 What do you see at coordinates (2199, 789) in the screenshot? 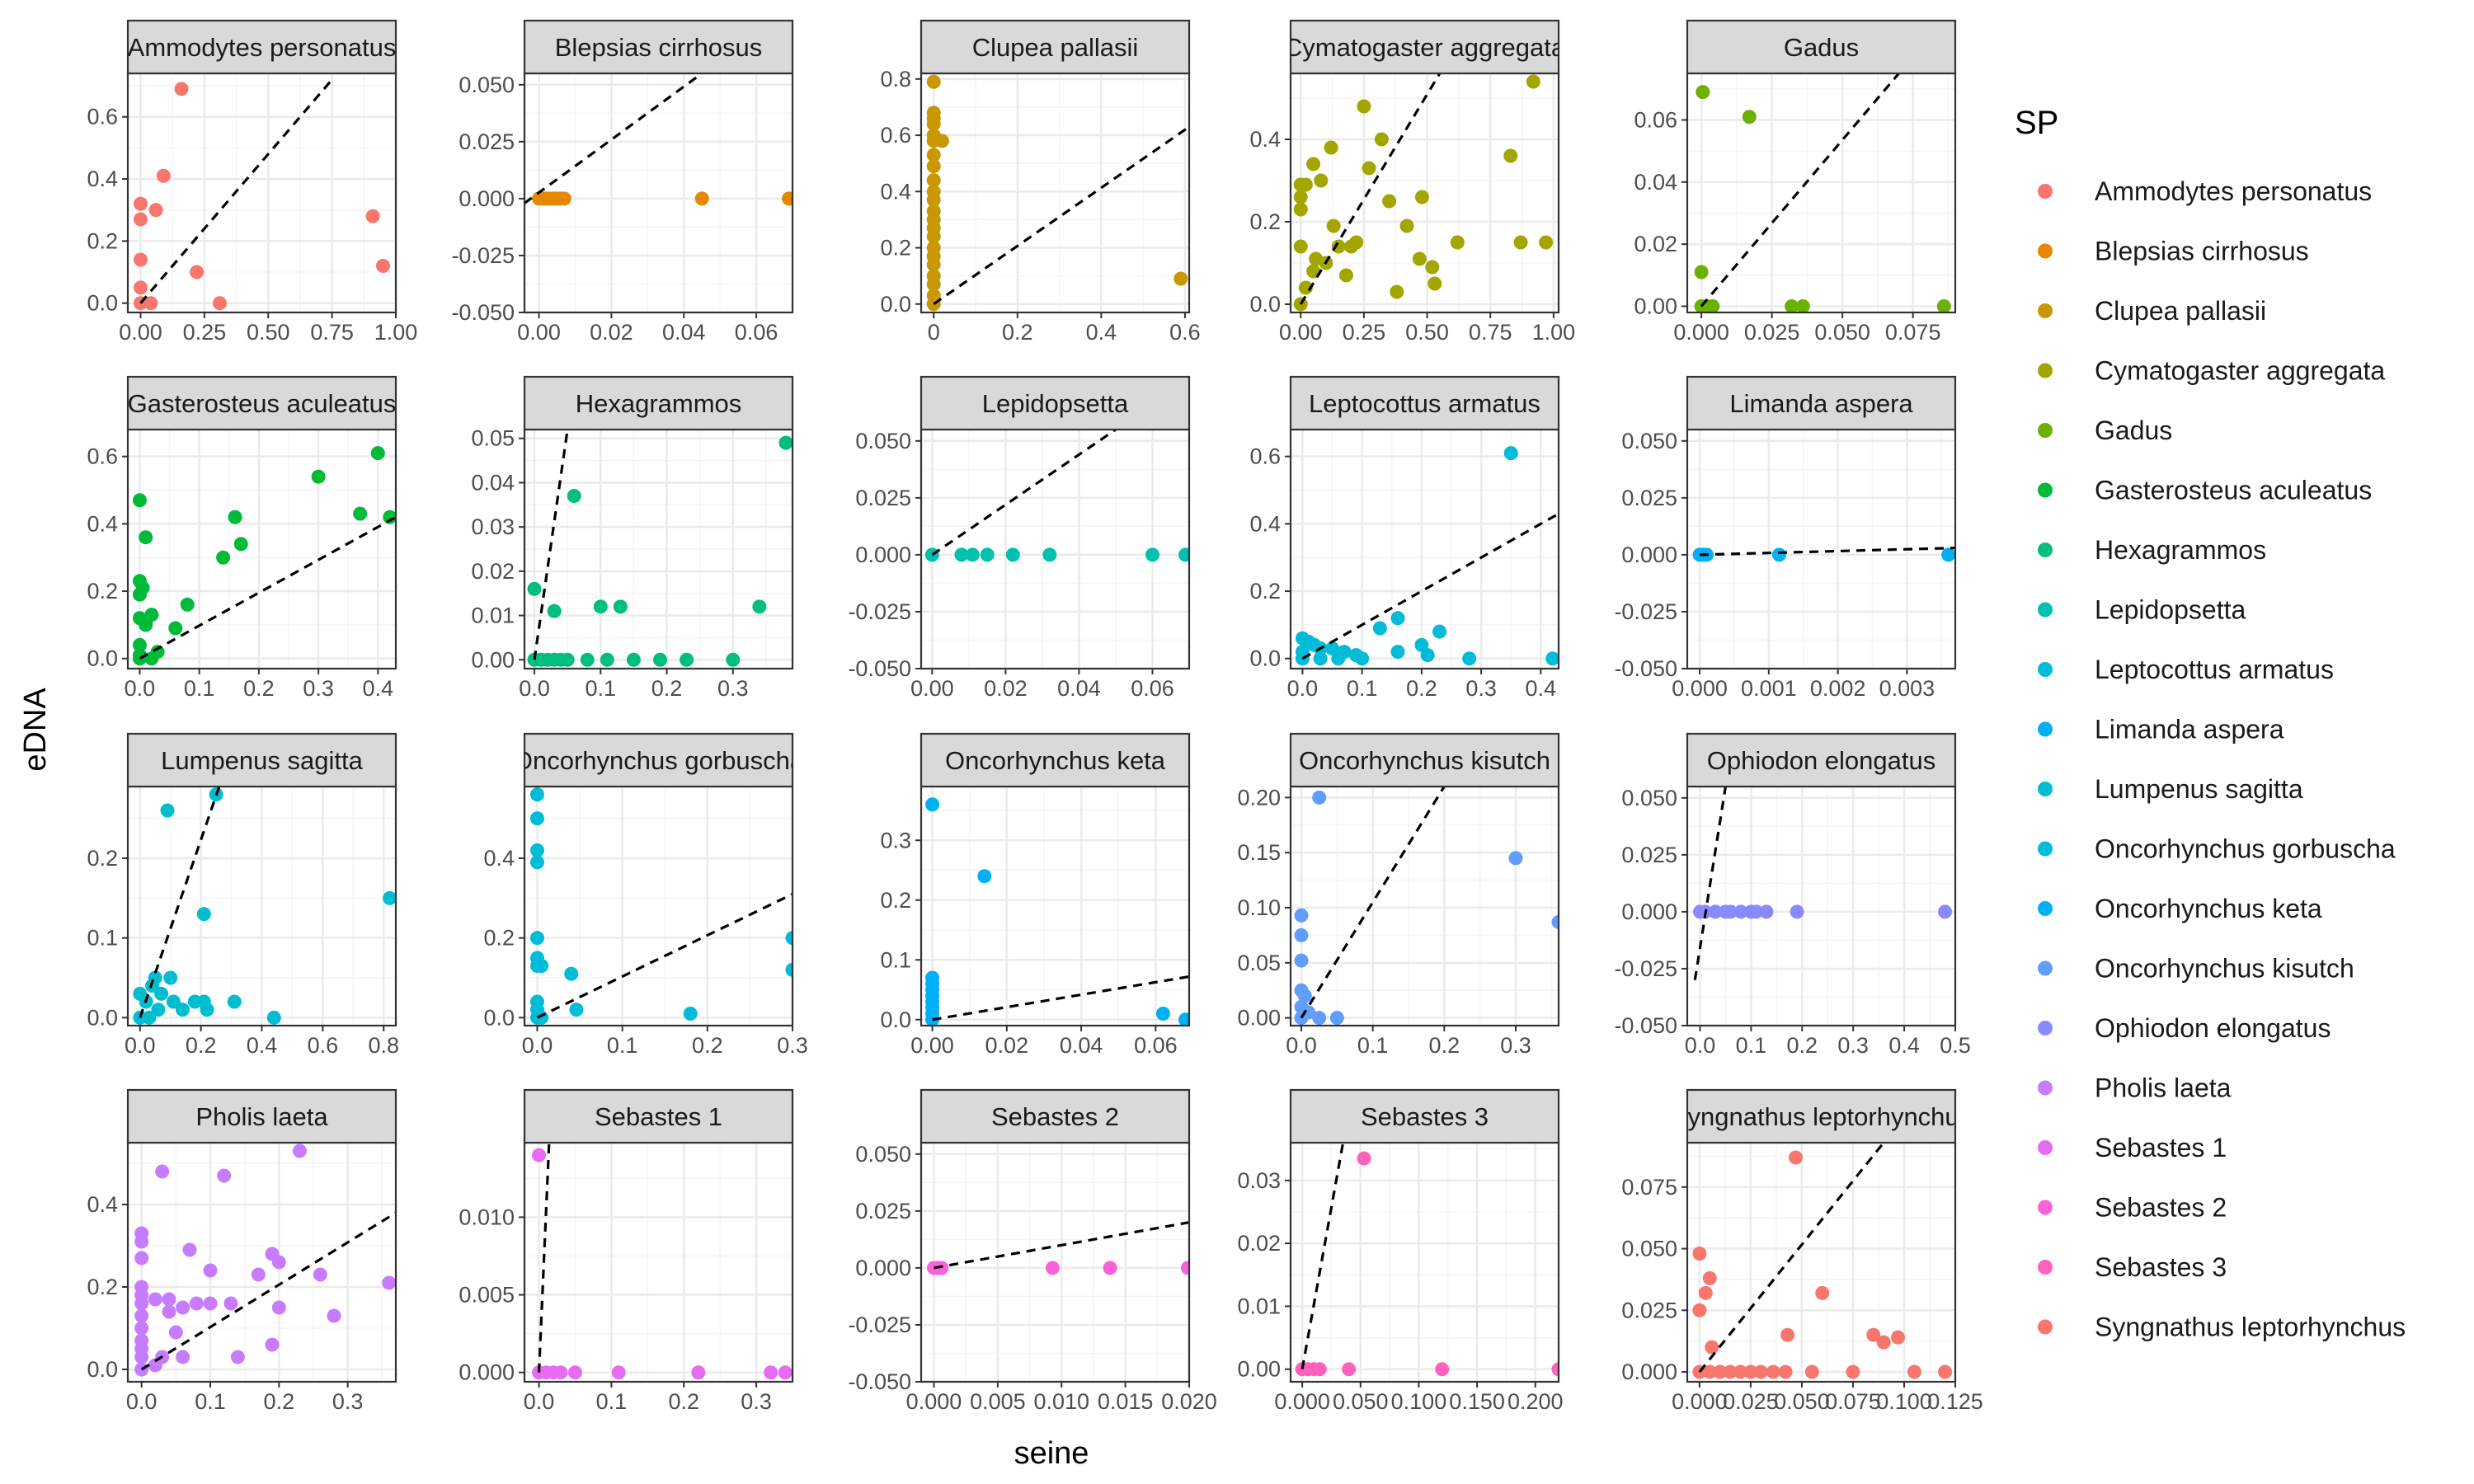
I see `legend-label: Lumpenus sagitta` at bounding box center [2199, 789].